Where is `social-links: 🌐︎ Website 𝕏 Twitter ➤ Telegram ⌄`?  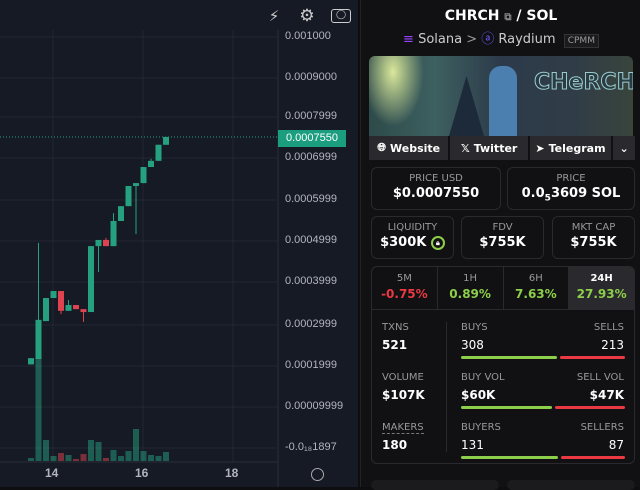
social-links: 🌐︎ Website 𝕏 Twitter ➤ Telegram ⌄ is located at coordinates (502, 148).